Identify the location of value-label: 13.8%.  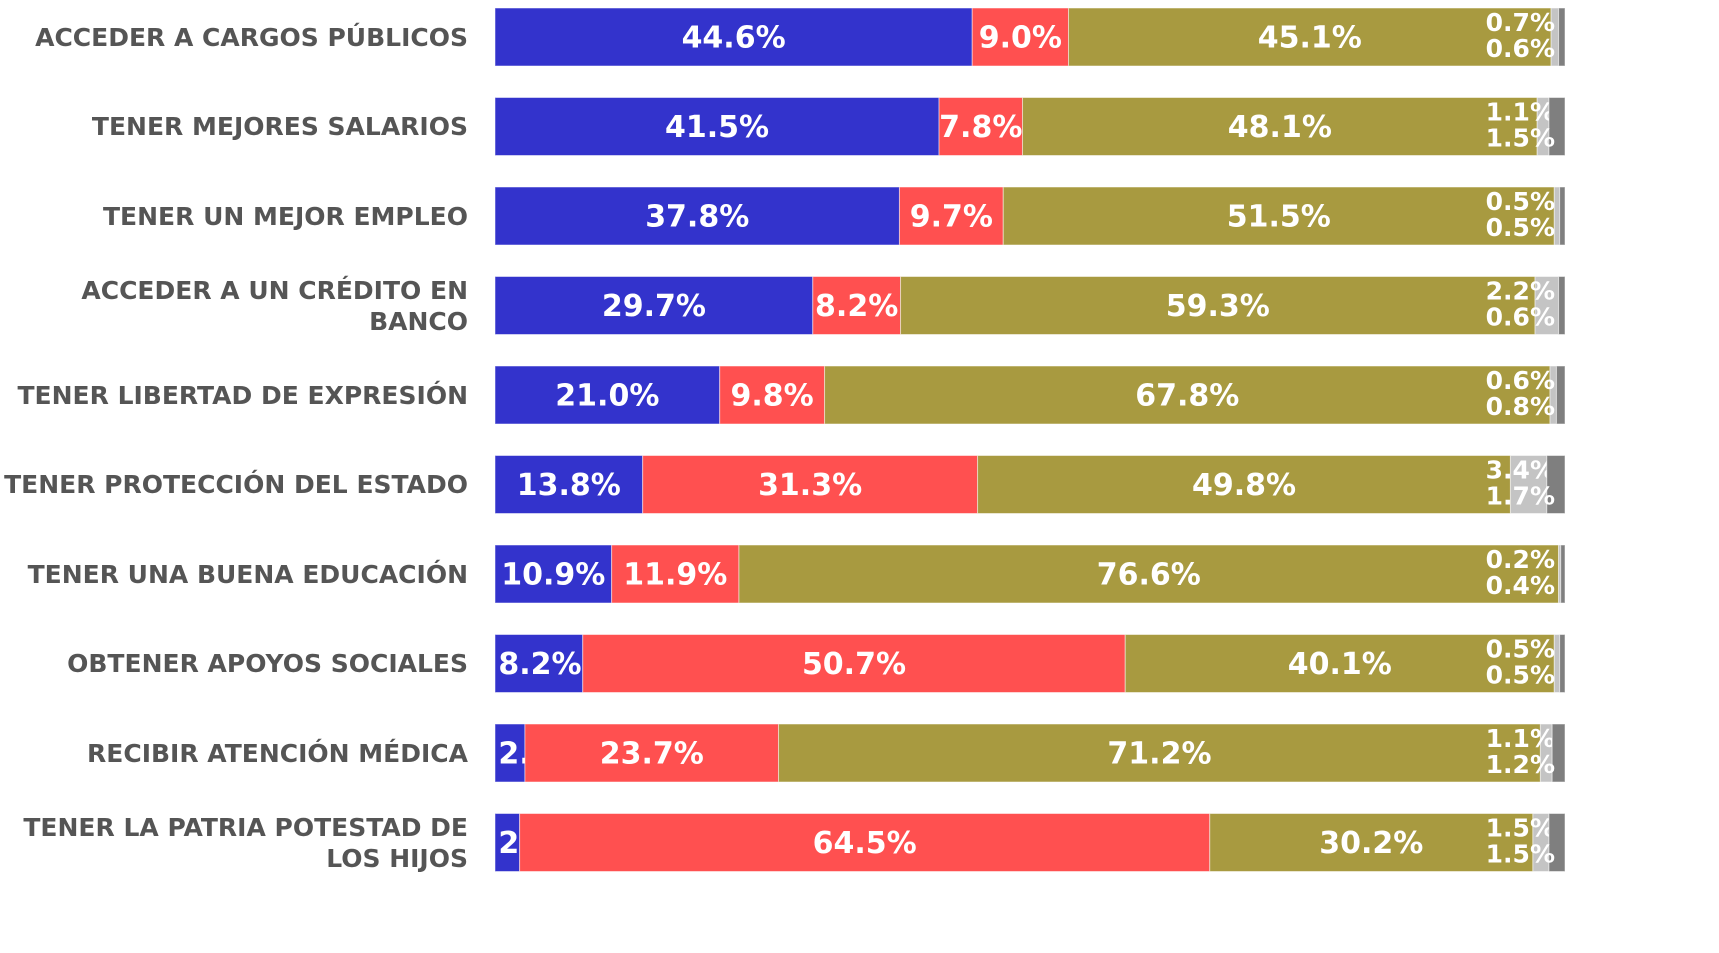
(569, 485).